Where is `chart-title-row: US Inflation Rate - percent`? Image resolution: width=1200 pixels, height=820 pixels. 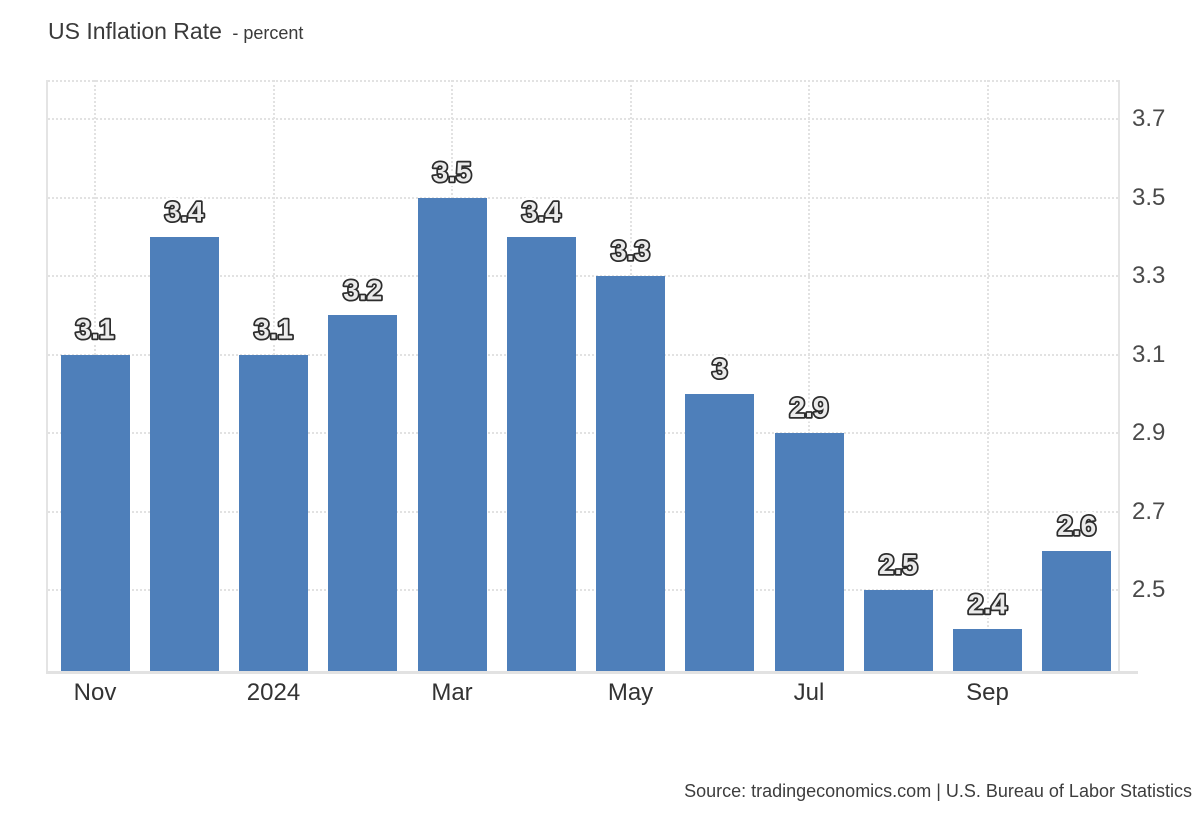 chart-title-row: US Inflation Rate - percent is located at coordinates (175, 31).